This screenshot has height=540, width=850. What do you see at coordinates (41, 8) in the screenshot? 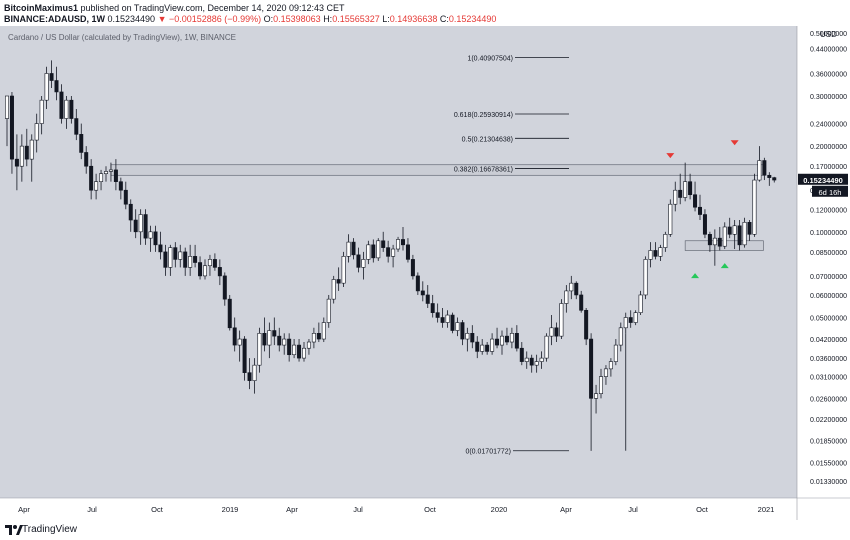
I see `author-name: BitcoinMaximus1` at bounding box center [41, 8].